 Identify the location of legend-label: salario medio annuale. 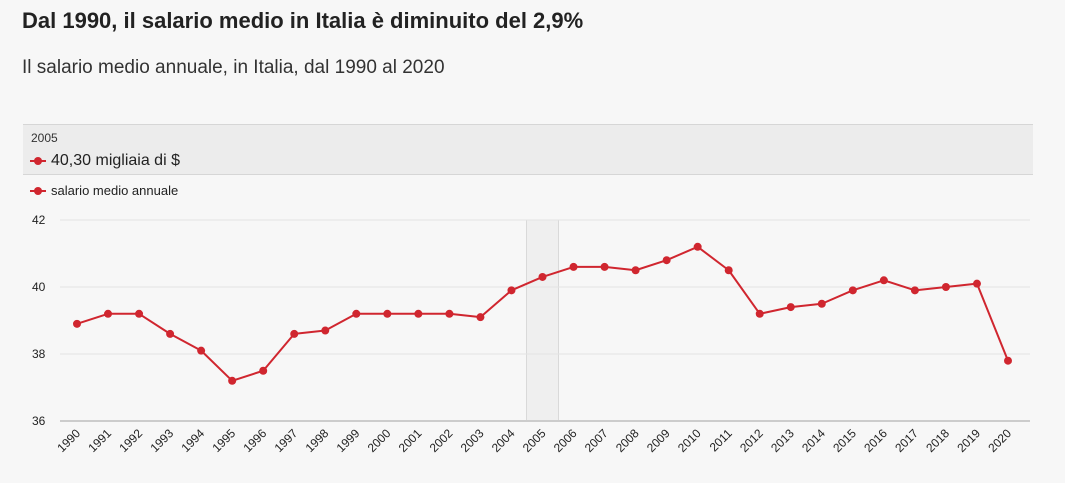
(115, 190).